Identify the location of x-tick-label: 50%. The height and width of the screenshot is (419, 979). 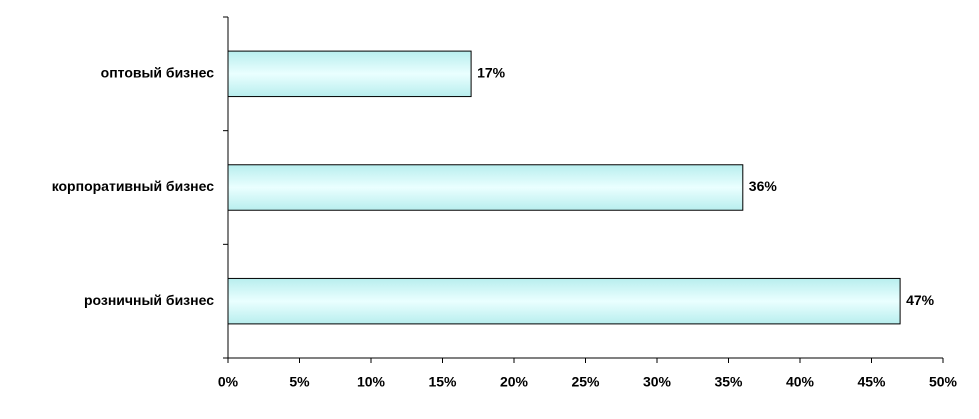
(943, 382).